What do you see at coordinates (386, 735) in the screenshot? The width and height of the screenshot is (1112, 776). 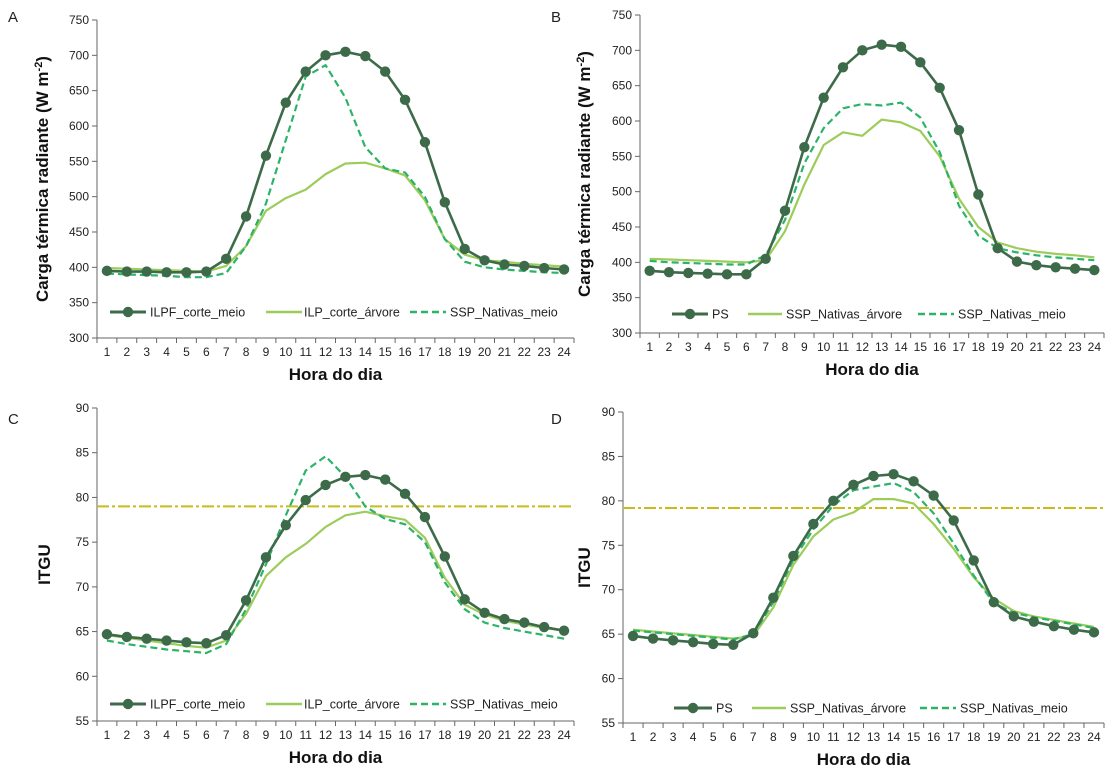 I see `x-tick-label: 15` at bounding box center [386, 735].